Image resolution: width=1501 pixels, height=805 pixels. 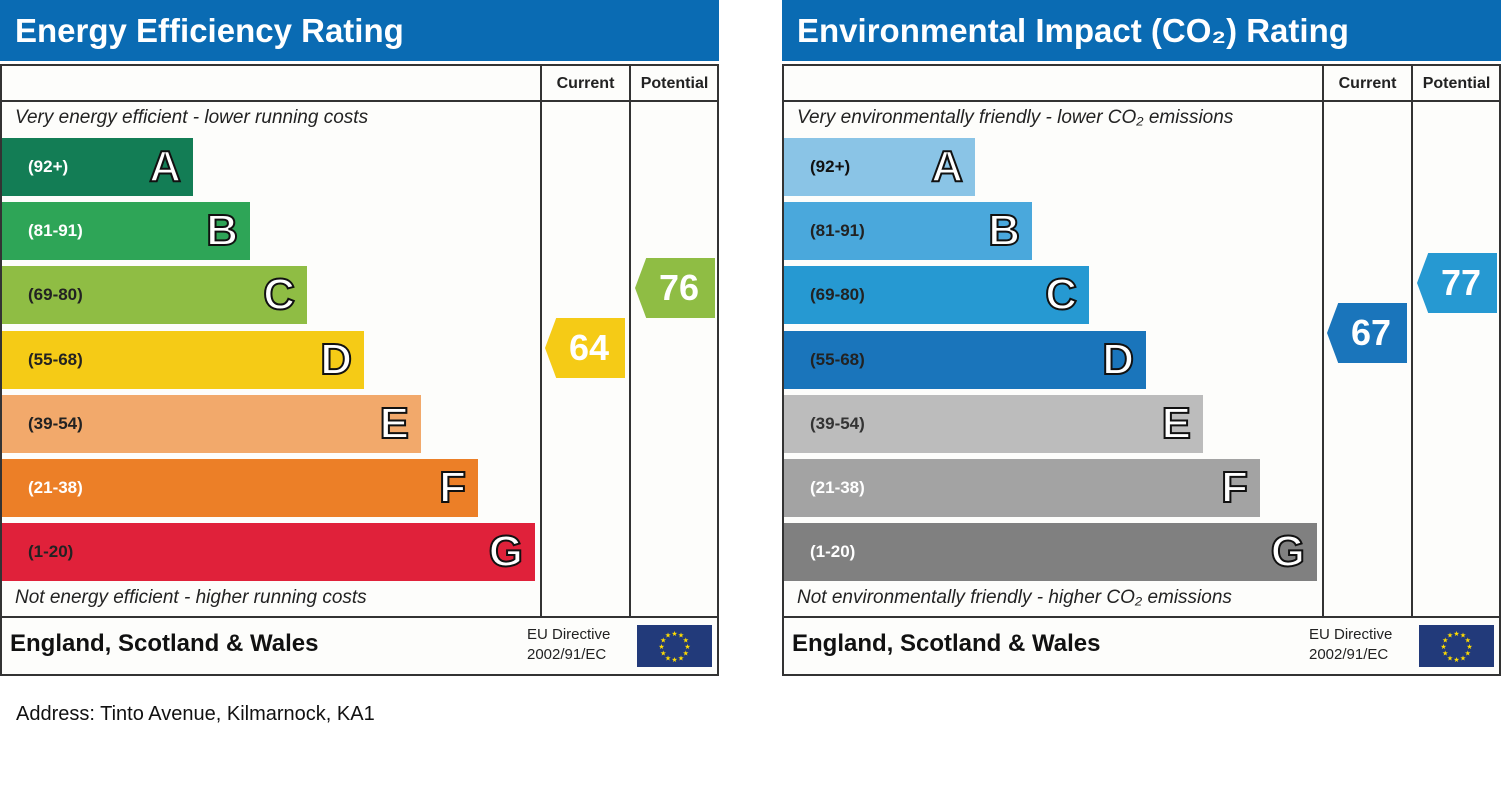 What do you see at coordinates (675, 288) in the screenshot?
I see `potential-rating-arrow: 76` at bounding box center [675, 288].